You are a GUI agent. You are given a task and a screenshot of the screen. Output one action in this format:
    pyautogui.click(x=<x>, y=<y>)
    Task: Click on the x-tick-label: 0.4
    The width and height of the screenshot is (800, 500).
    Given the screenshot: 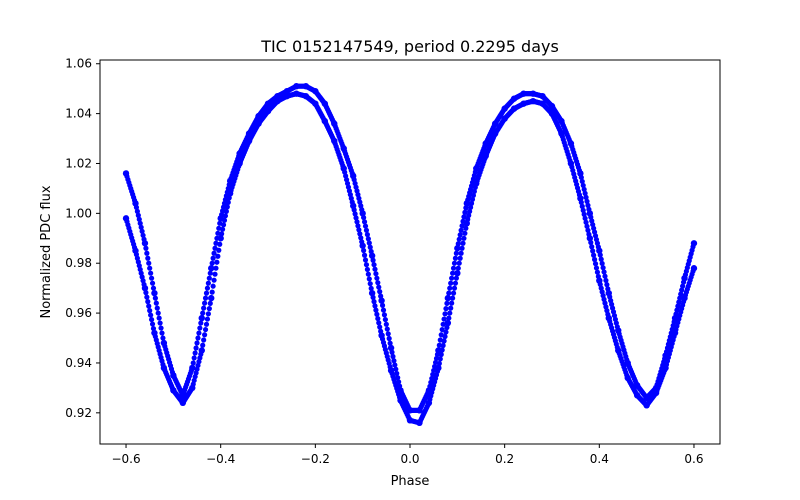 What is the action you would take?
    pyautogui.click(x=599, y=459)
    